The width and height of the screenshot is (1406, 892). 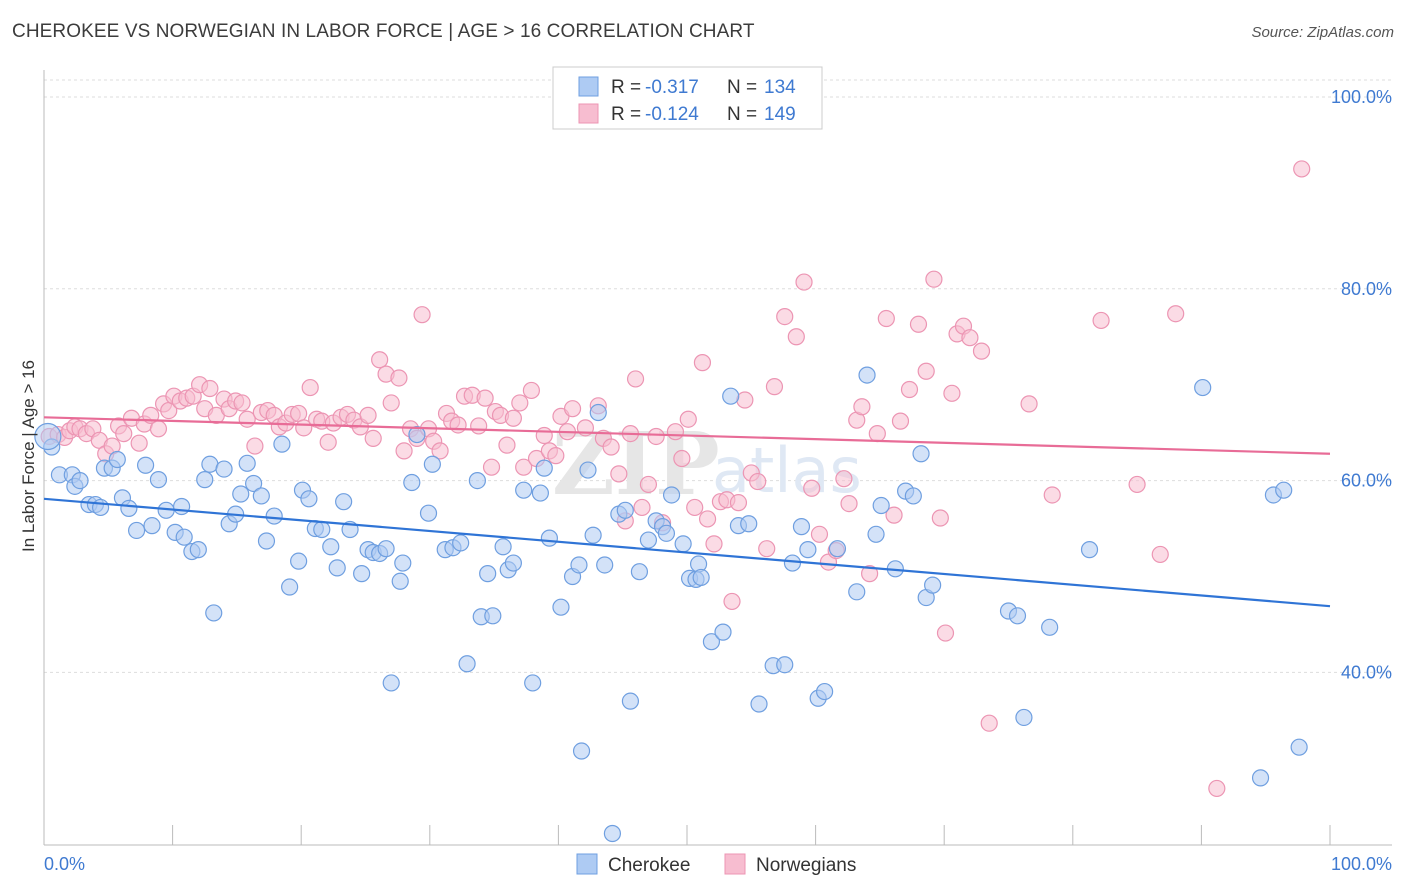 What do you see at coordinates (1366, 481) in the screenshot?
I see `y-tick-label: 60.0%` at bounding box center [1366, 481].